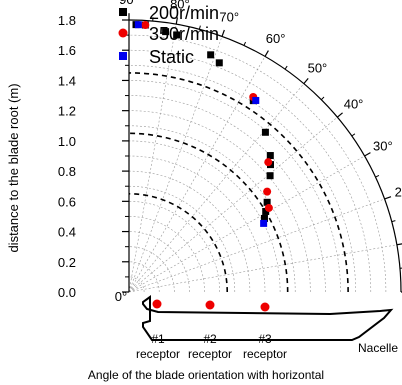 This screenshot has width=402, height=385. What do you see at coordinates (210, 354) in the screenshot?
I see `receptor-2-label: receptor` at bounding box center [210, 354].